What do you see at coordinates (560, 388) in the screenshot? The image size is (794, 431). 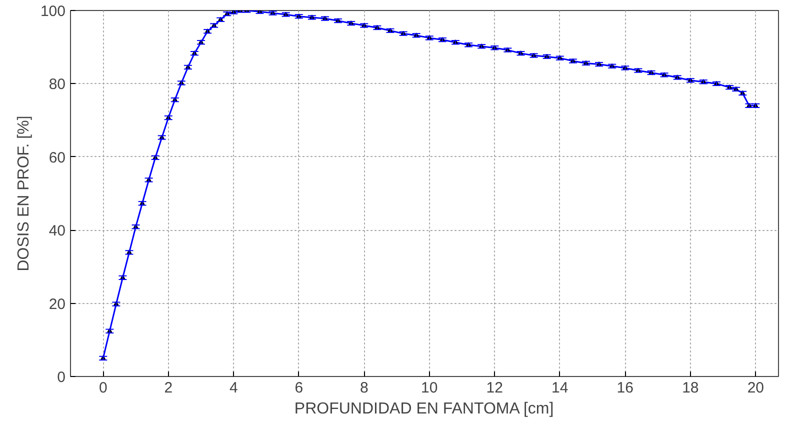 I see `x-tick-label: 14` at bounding box center [560, 388].